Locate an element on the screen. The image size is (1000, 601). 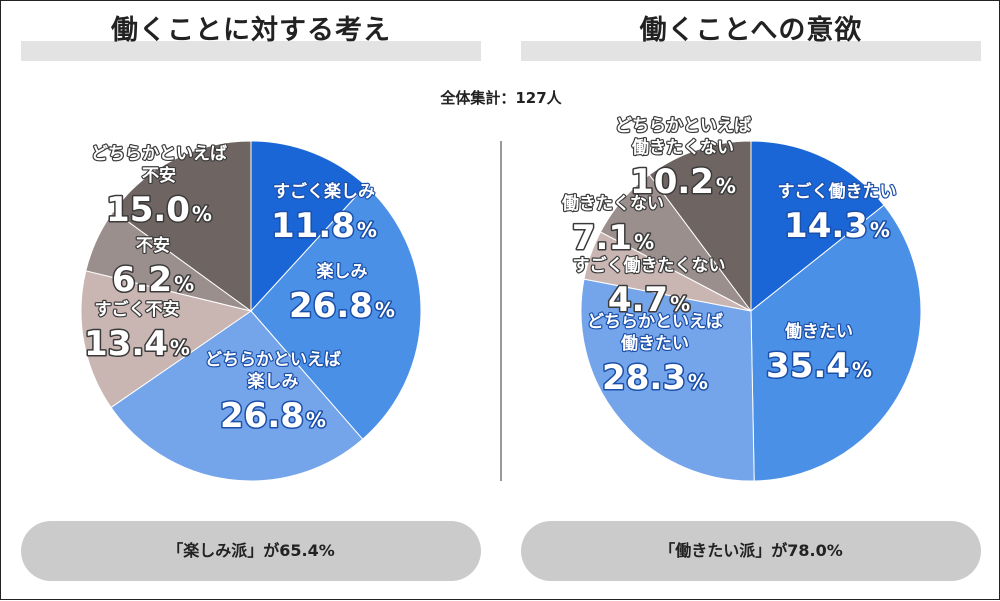
slice-value-label: 35.4% is located at coordinates (819, 366).